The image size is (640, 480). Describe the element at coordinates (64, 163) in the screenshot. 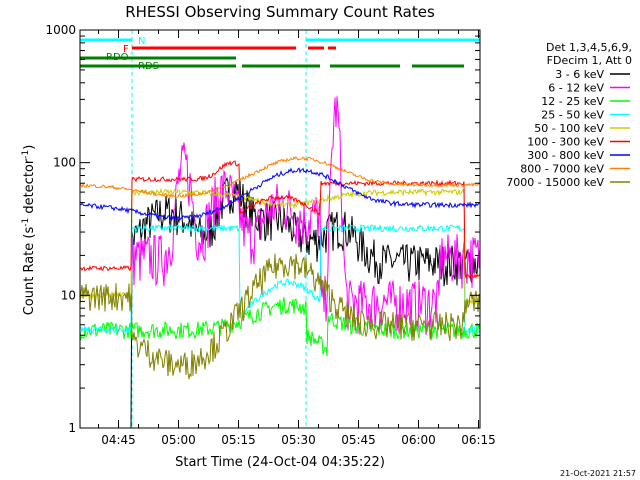

I see `y-tick-label: 100` at that location.